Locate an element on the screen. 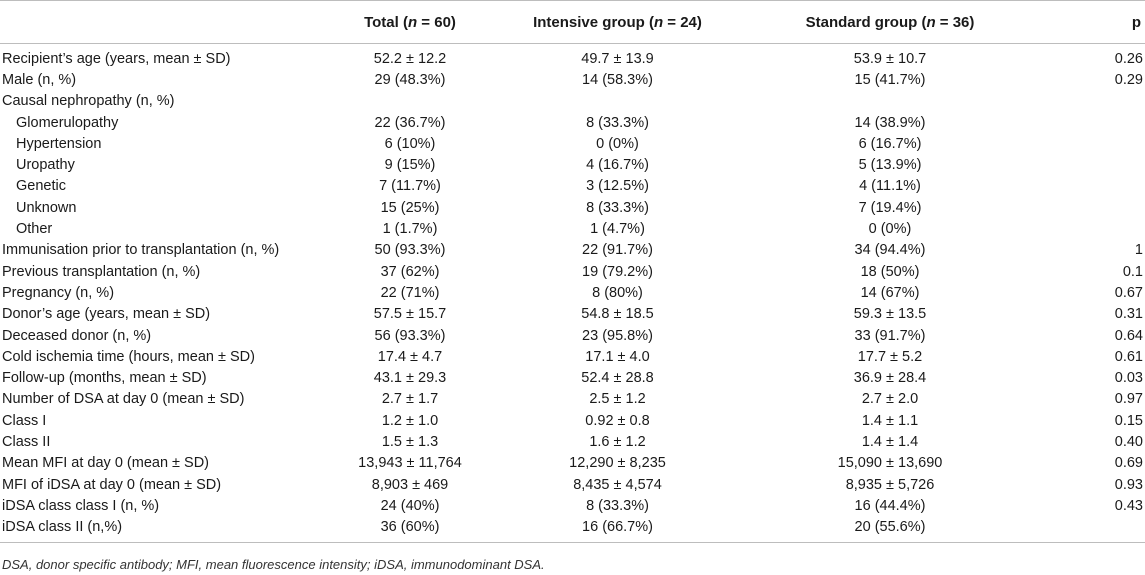 The height and width of the screenshot is (575, 1145). cell-p-value: 0.03 is located at coordinates (1128, 378).